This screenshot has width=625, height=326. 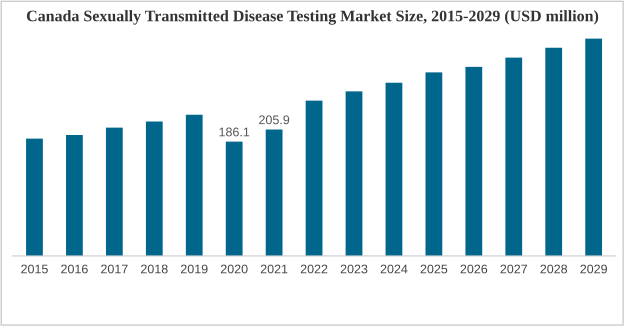 What do you see at coordinates (434, 269) in the screenshot?
I see `x-tick-label: 2025` at bounding box center [434, 269].